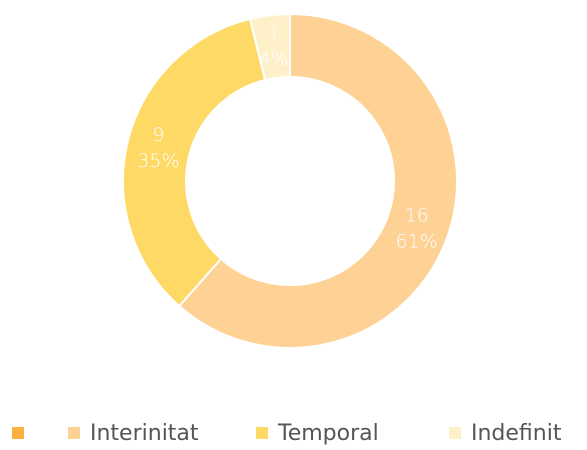  What do you see at coordinates (417, 242) in the screenshot?
I see `slice-percent: 61%` at bounding box center [417, 242].